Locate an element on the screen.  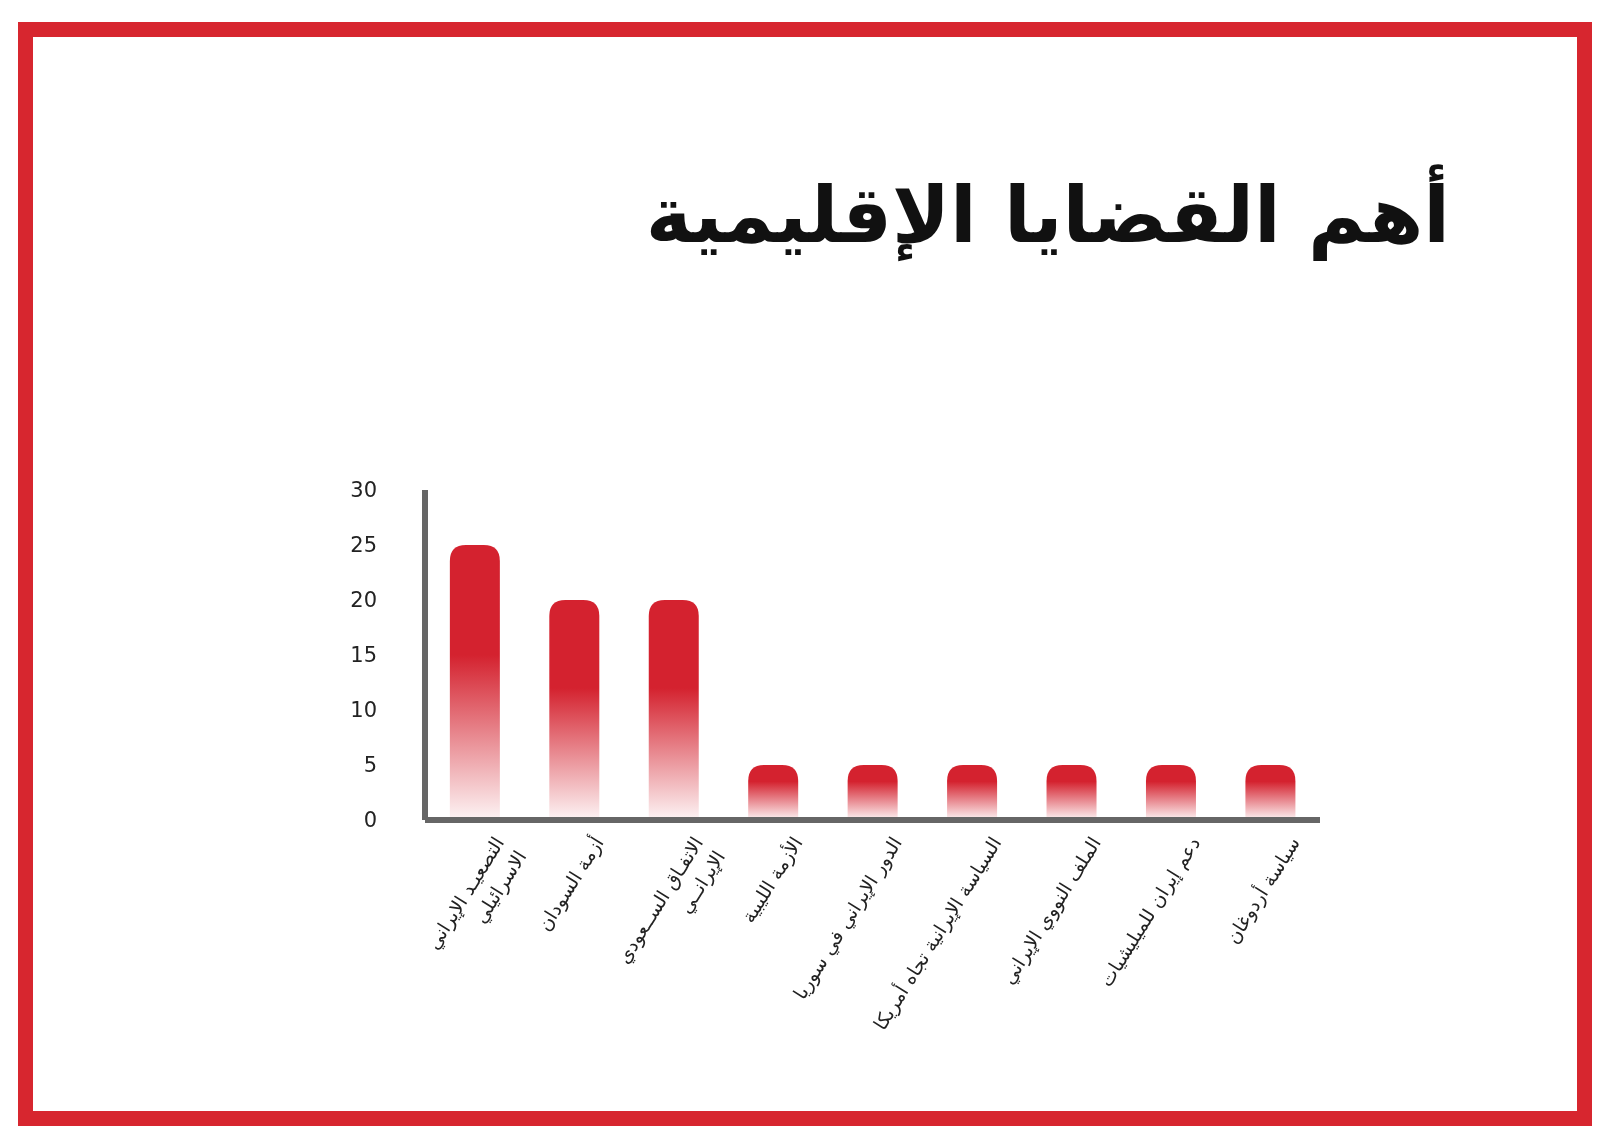
y-tick-label: 15 is located at coordinates (363, 655).